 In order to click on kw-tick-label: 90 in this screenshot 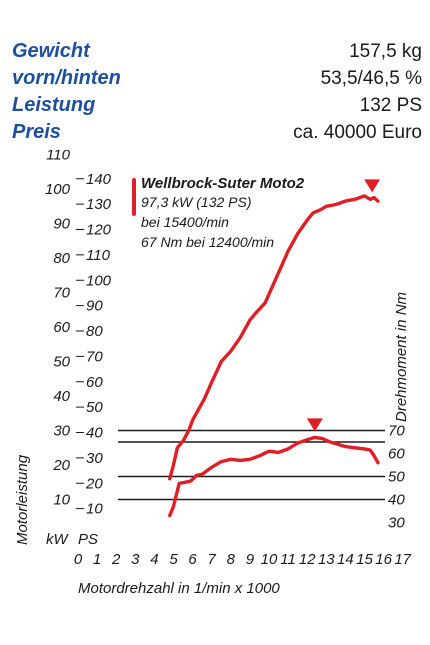, I will do `click(61, 224)`.